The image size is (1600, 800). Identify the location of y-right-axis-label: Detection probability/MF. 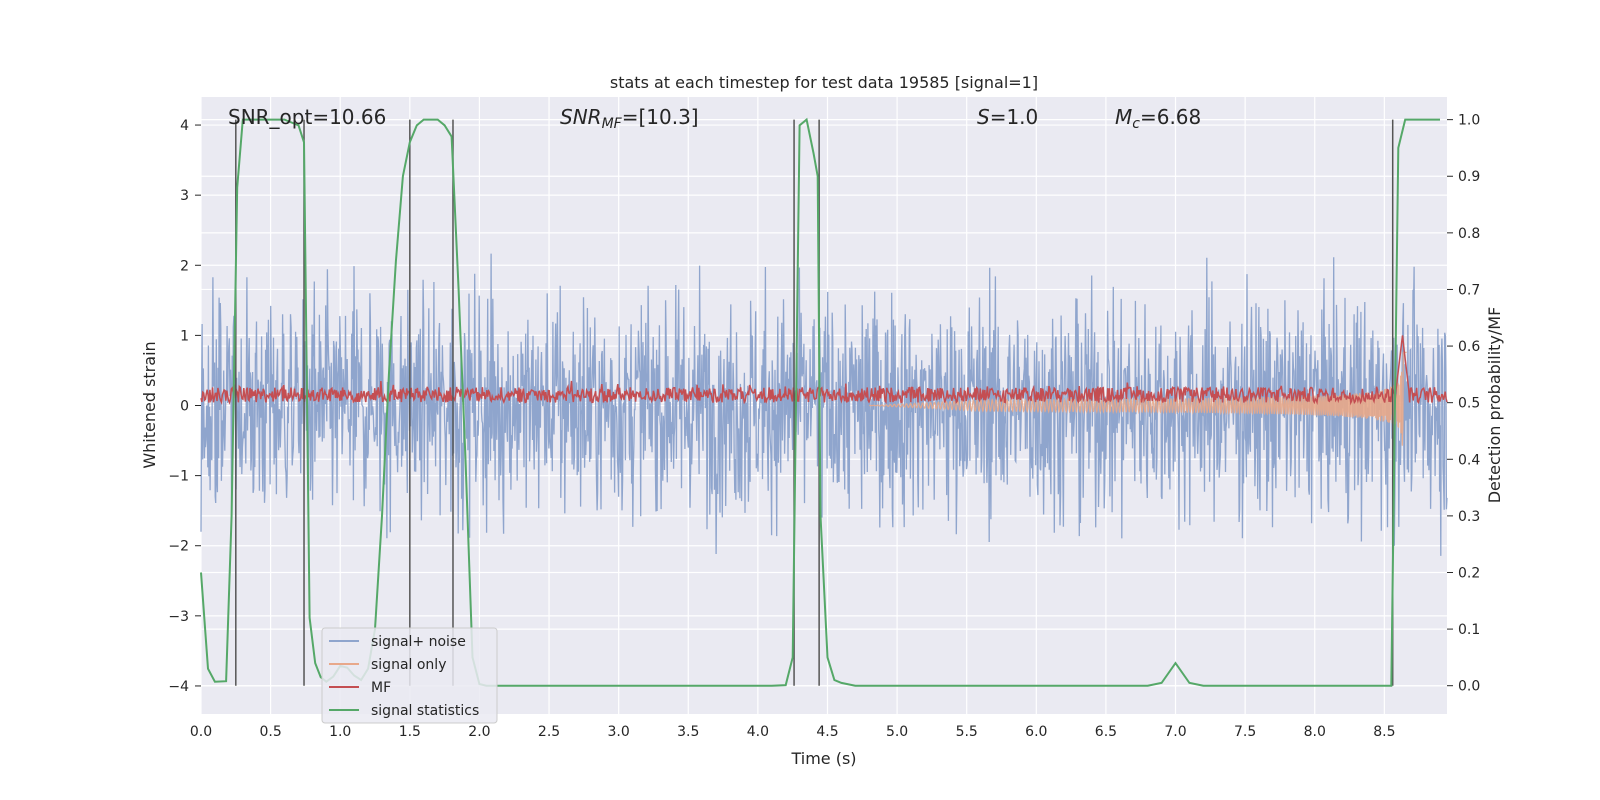
(1494, 405).